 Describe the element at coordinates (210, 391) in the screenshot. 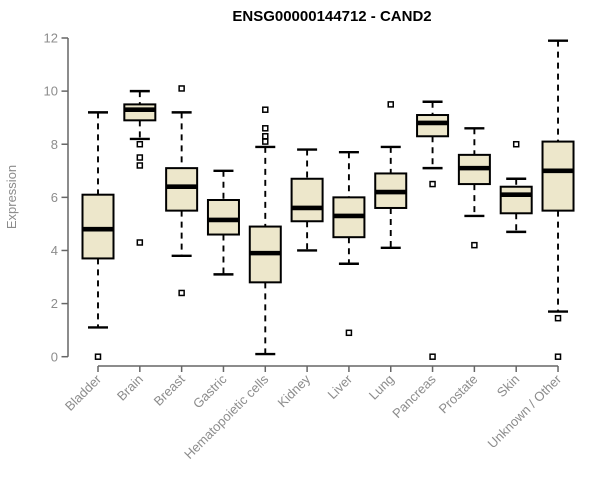

I see `x-tick-label: Gastric` at that location.